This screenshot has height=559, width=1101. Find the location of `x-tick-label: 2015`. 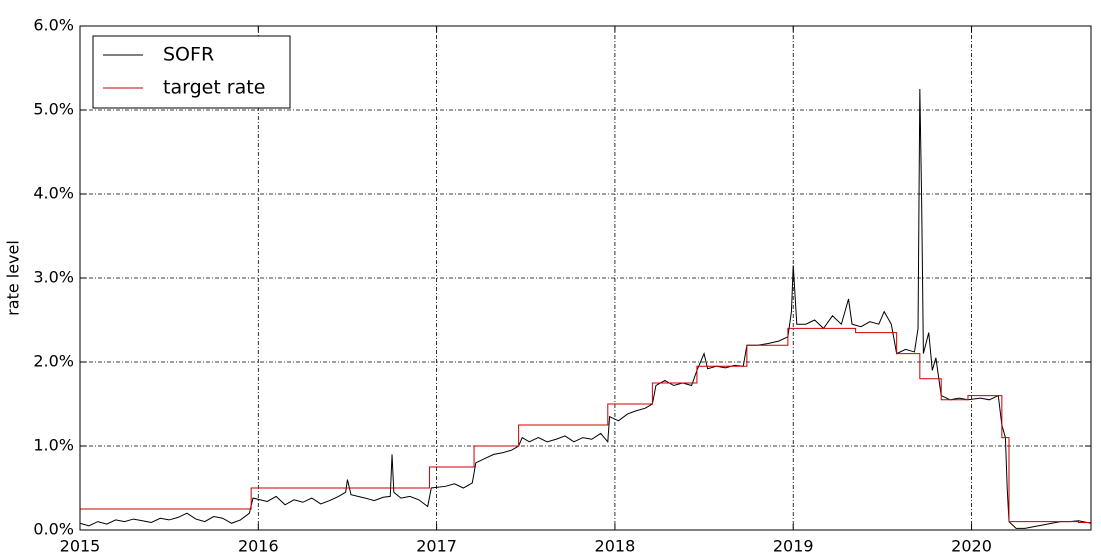

x-tick-label: 2015 is located at coordinates (80, 546).